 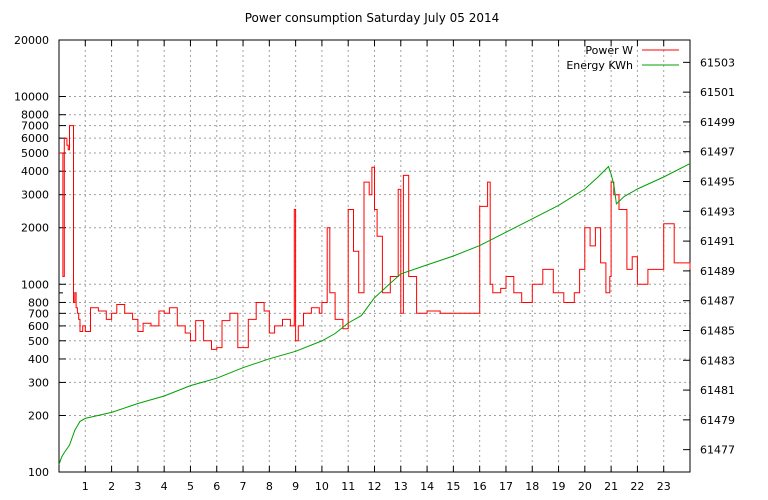 What do you see at coordinates (38, 313) in the screenshot?
I see `y-left-tick-label: 700` at bounding box center [38, 313].